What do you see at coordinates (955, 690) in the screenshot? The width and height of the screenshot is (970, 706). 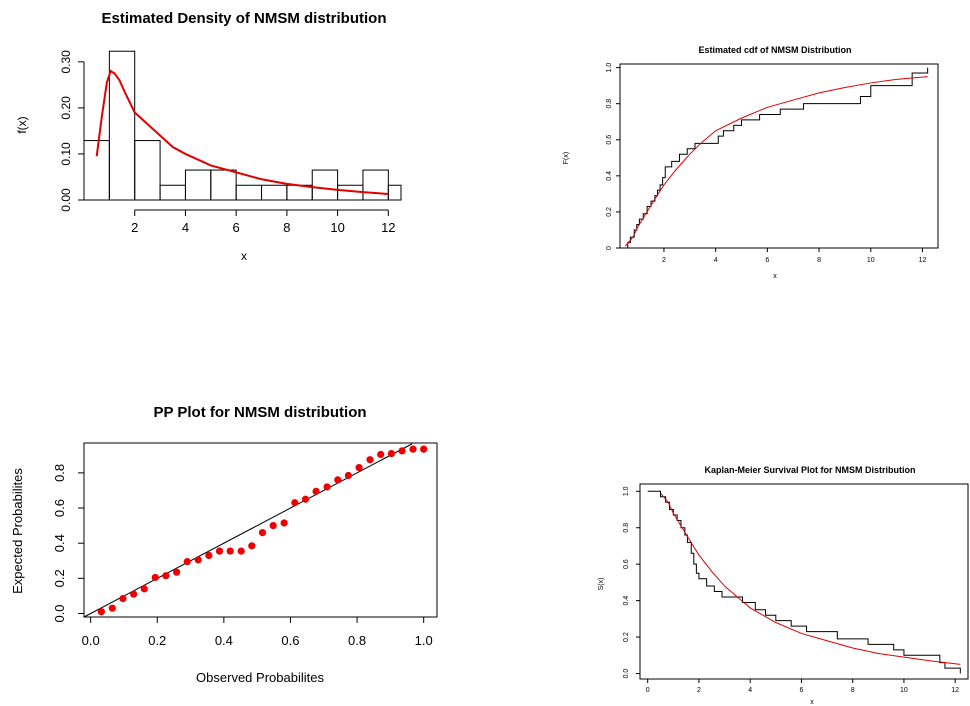 I see `km-x-tick-label: 12` at bounding box center [955, 690].